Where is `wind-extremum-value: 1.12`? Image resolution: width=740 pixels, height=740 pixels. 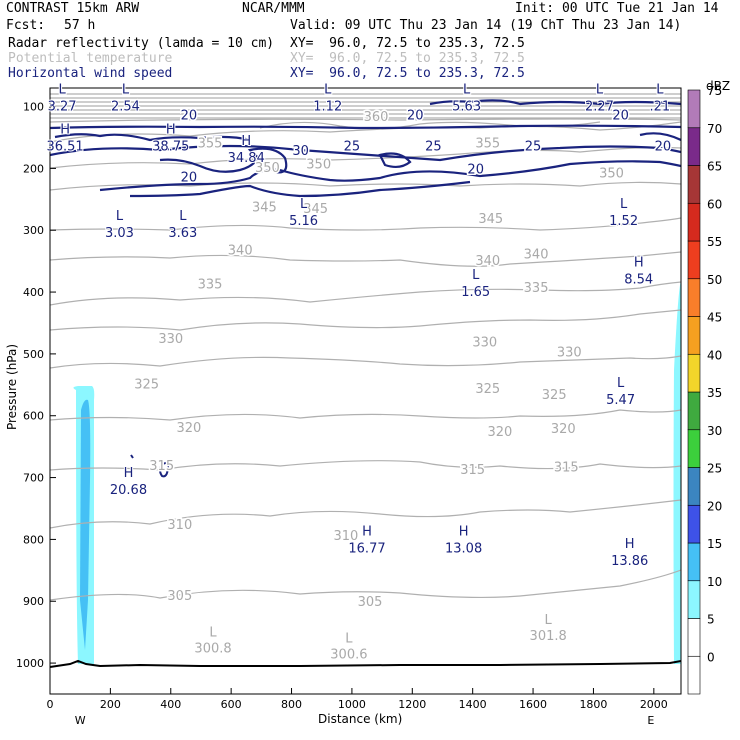
wind-extremum-value: 1.12 is located at coordinates (327, 106).